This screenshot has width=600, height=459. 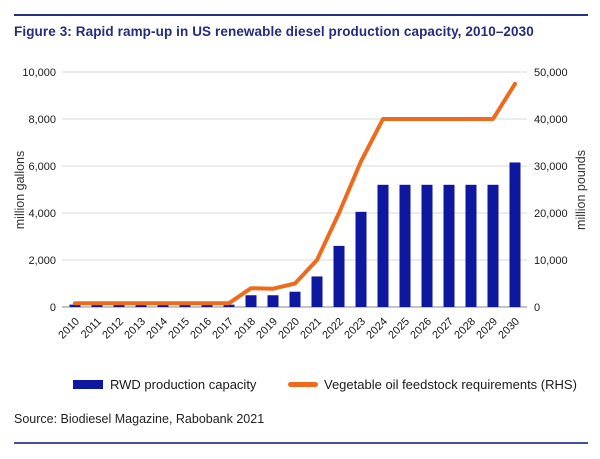 I want to click on right-axis-tick-10000: 10,000, so click(x=551, y=261).